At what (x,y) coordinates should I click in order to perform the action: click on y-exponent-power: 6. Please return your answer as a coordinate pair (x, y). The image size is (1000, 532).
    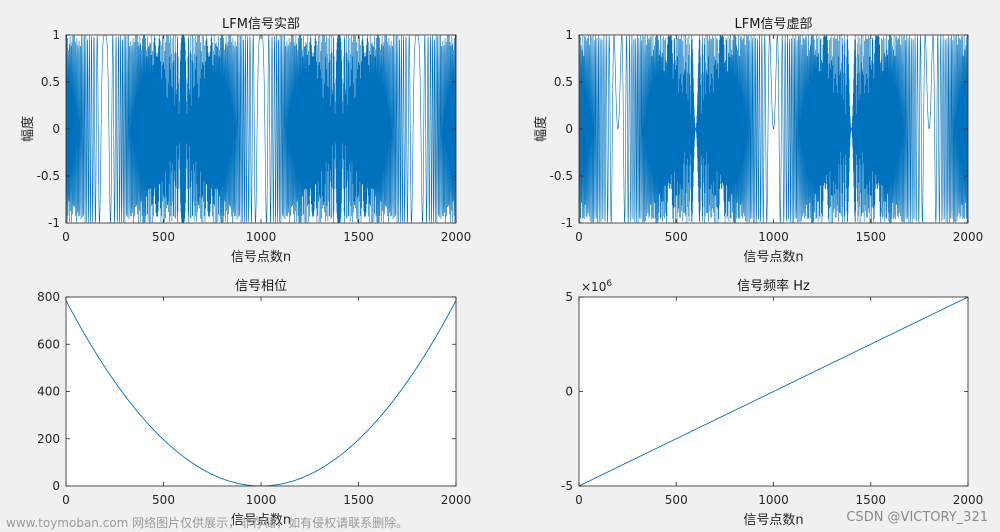
    Looking at the image, I should click on (609, 284).